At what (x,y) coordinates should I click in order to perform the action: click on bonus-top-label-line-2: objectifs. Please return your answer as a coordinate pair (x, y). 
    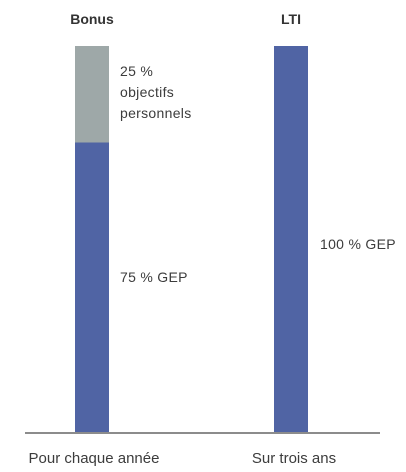
    Looking at the image, I should click on (147, 92).